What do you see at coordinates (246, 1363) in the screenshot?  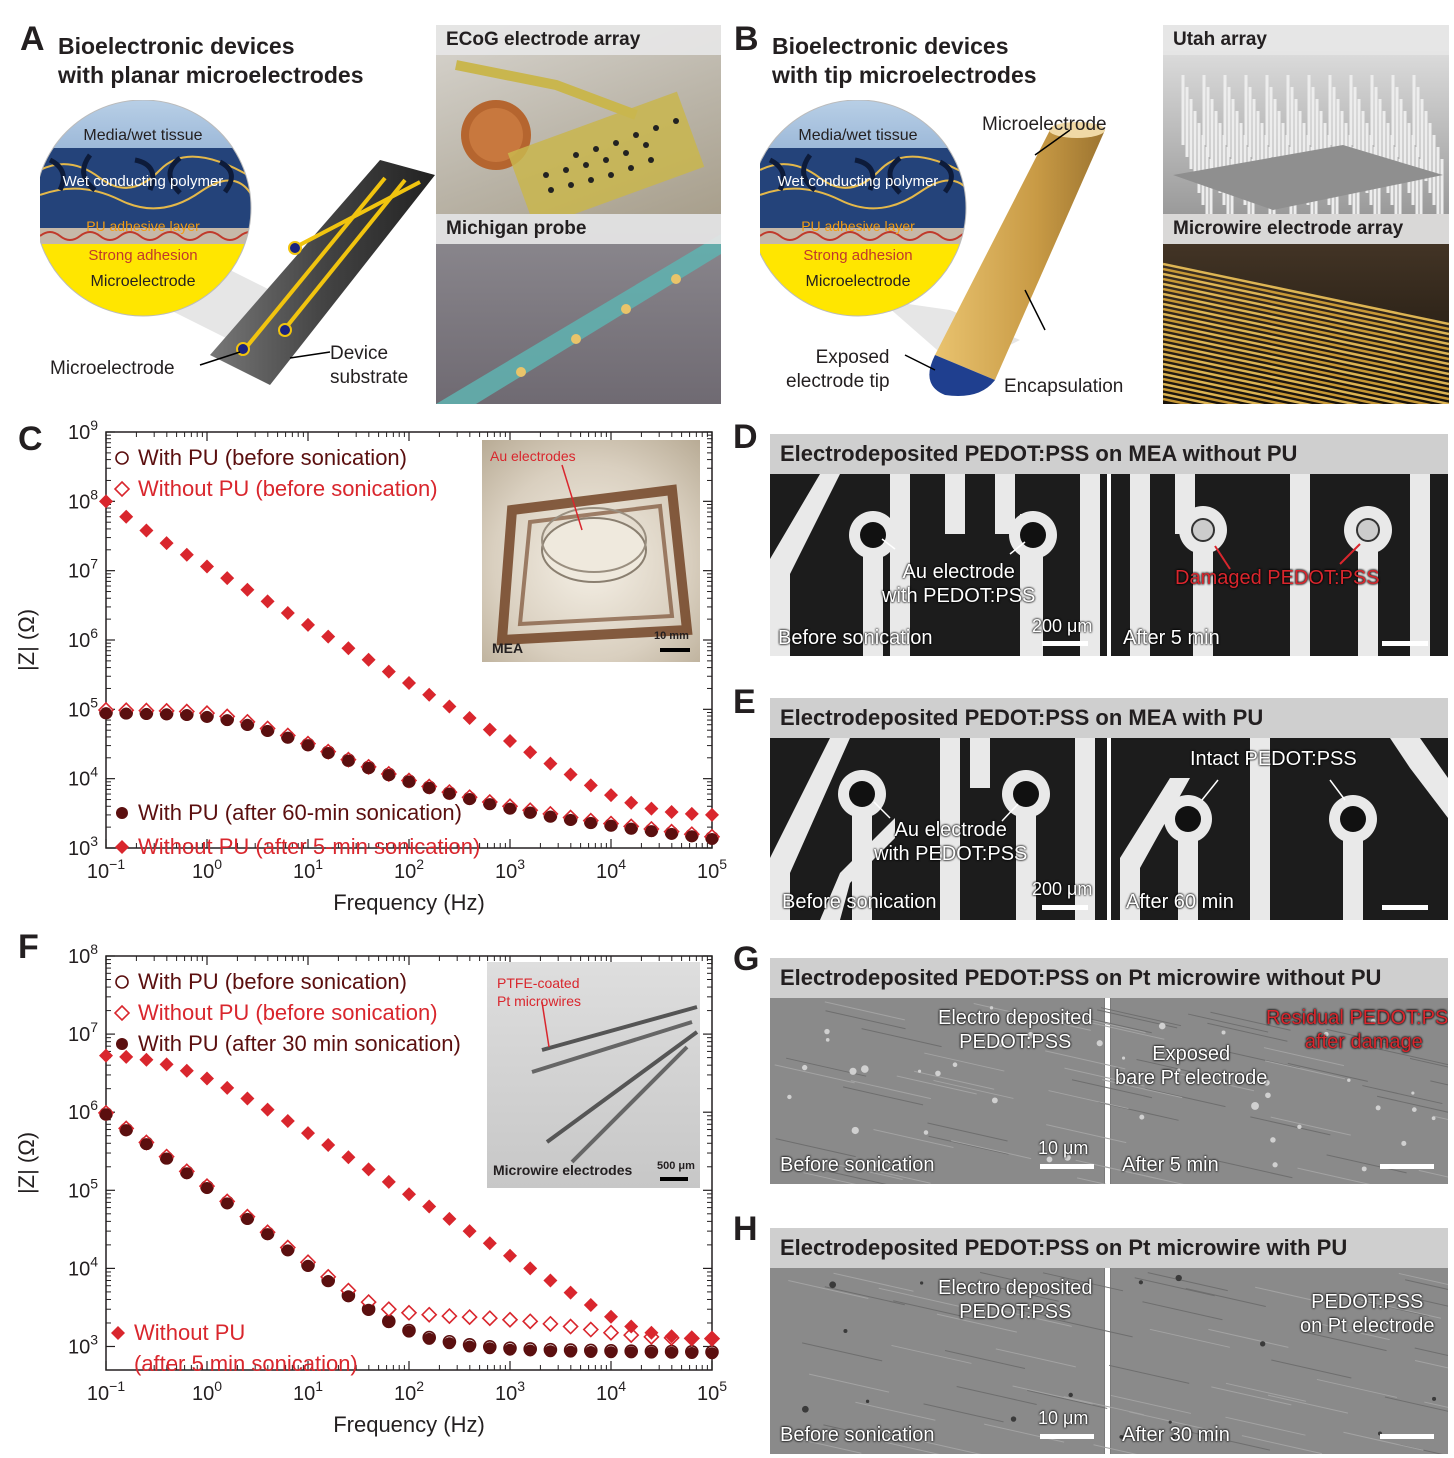 I see `legend-bottom-cont: (after 5 min sonication)` at bounding box center [246, 1363].